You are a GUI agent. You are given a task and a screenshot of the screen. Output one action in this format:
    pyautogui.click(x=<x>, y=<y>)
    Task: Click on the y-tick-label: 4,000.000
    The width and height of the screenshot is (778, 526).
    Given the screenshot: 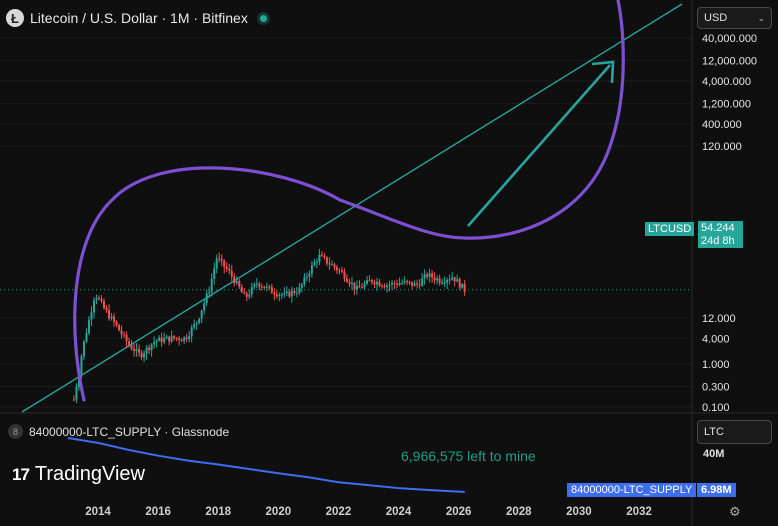 What is the action you would take?
    pyautogui.click(x=726, y=82)
    